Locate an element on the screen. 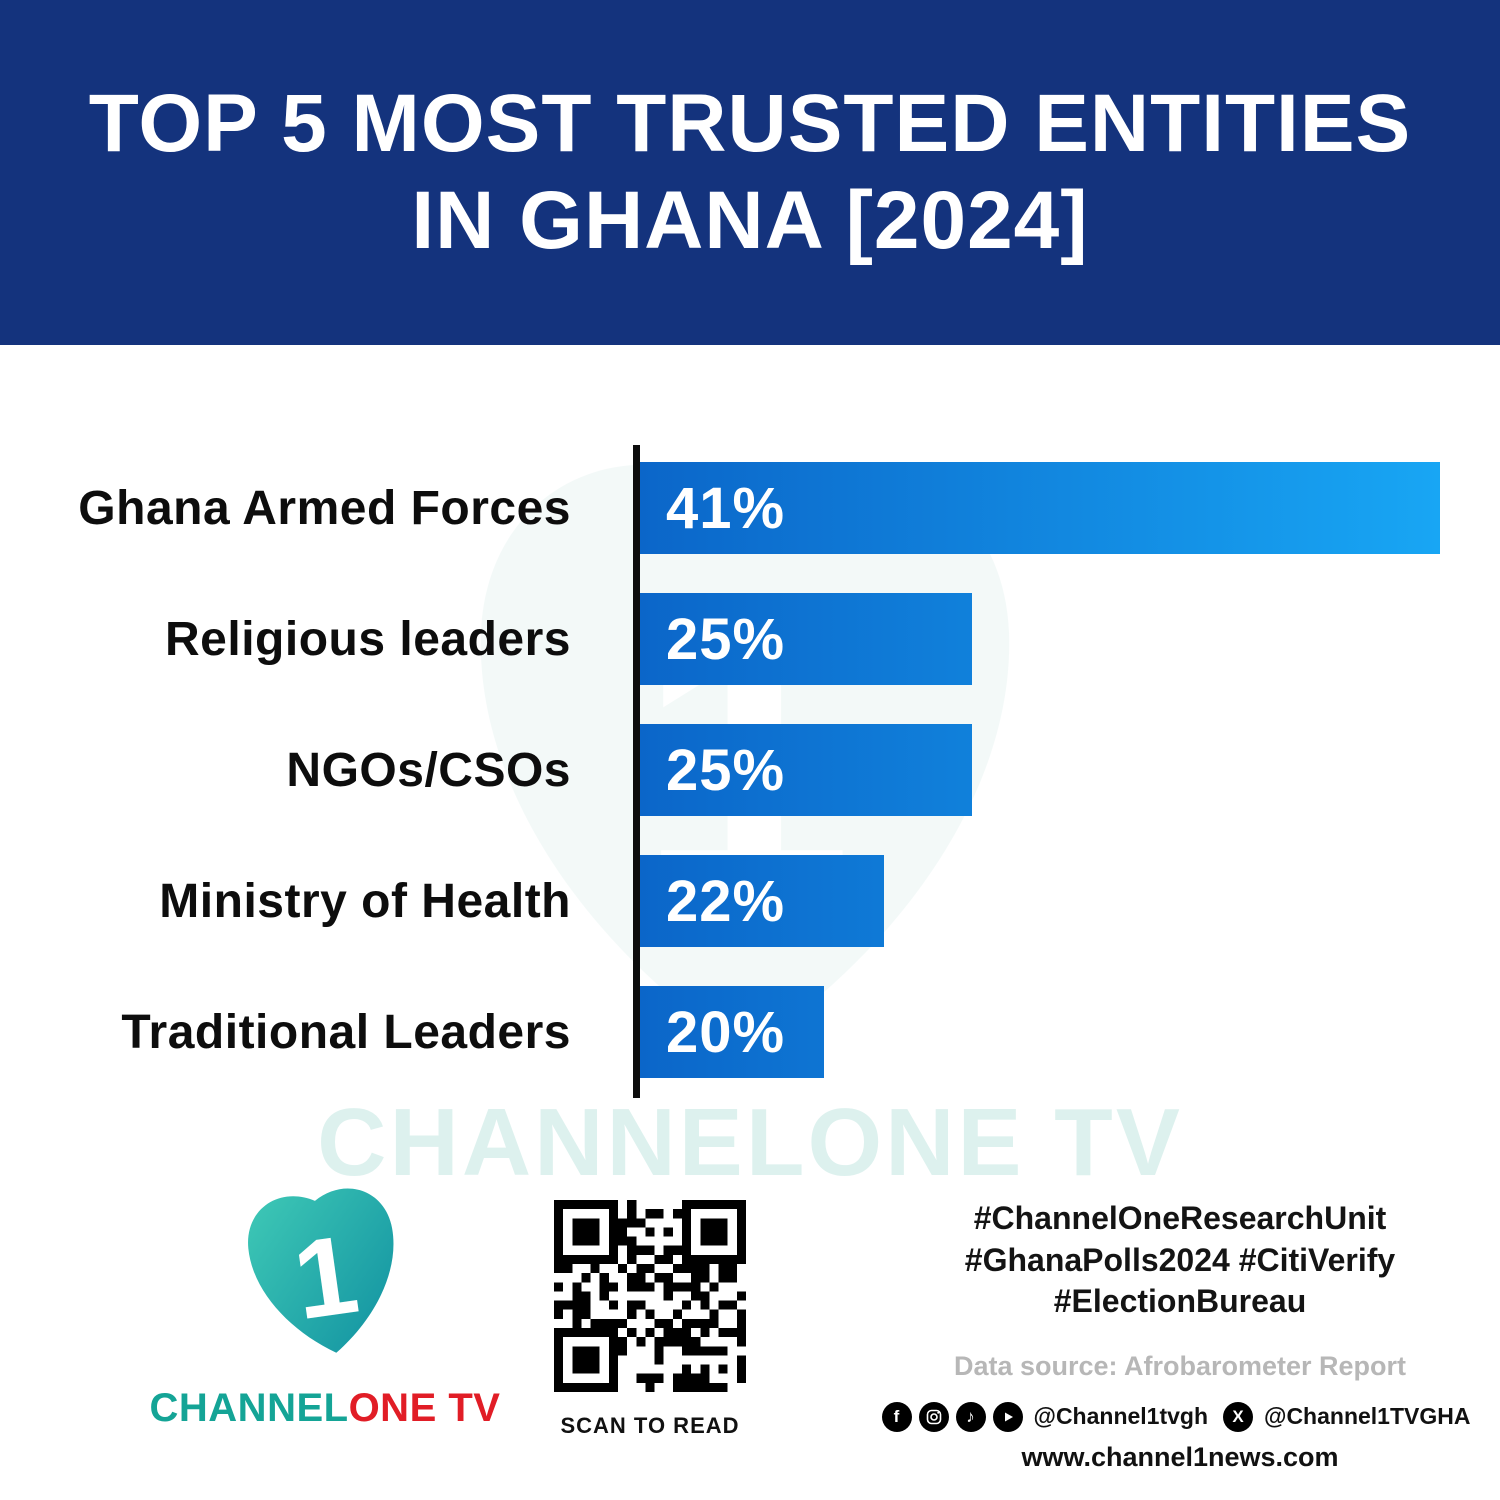 This screenshot has height=1500, width=1500. brand-logo: 1 CHANNELONE TV is located at coordinates (325, 1308).